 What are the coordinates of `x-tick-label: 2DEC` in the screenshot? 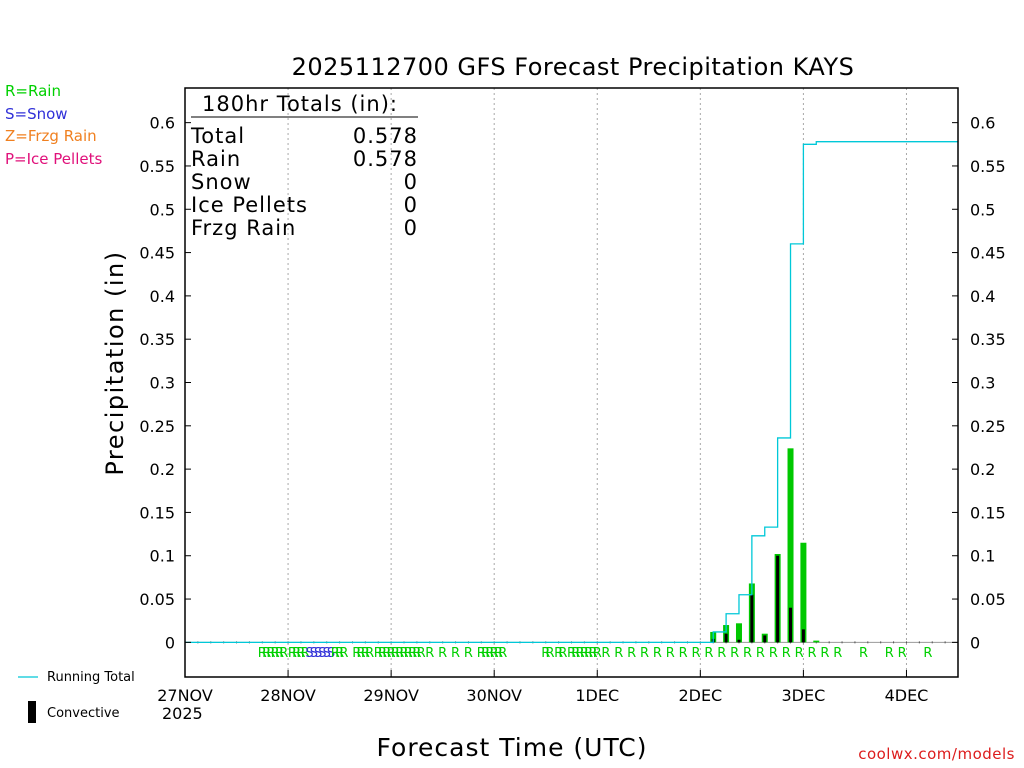 It's located at (700, 695).